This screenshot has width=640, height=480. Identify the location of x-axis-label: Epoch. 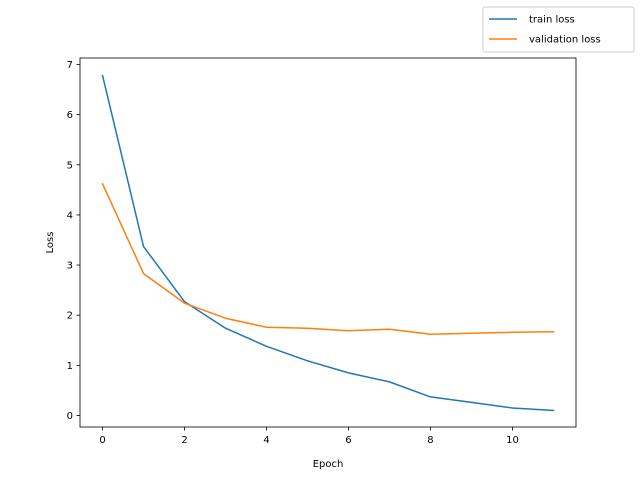
(328, 464).